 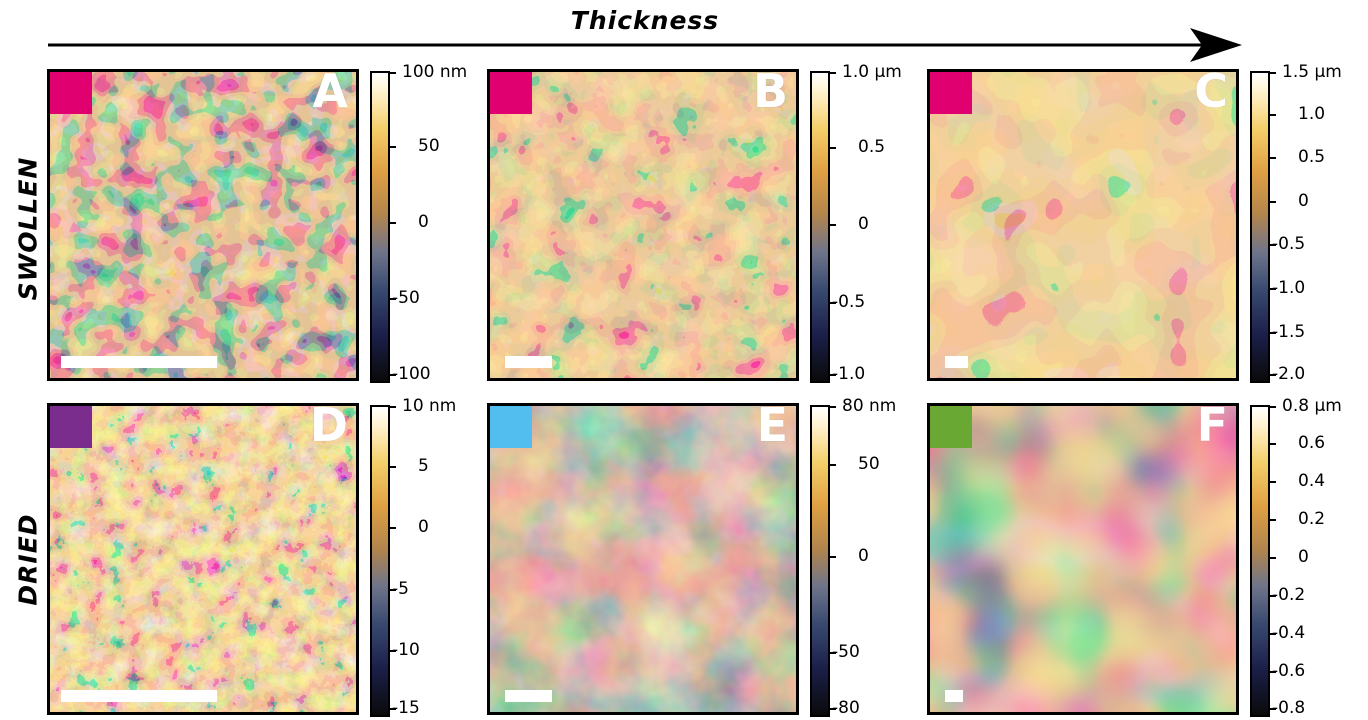 I want to click on colorbar-label-c: 0.5, so click(x=1312, y=157).